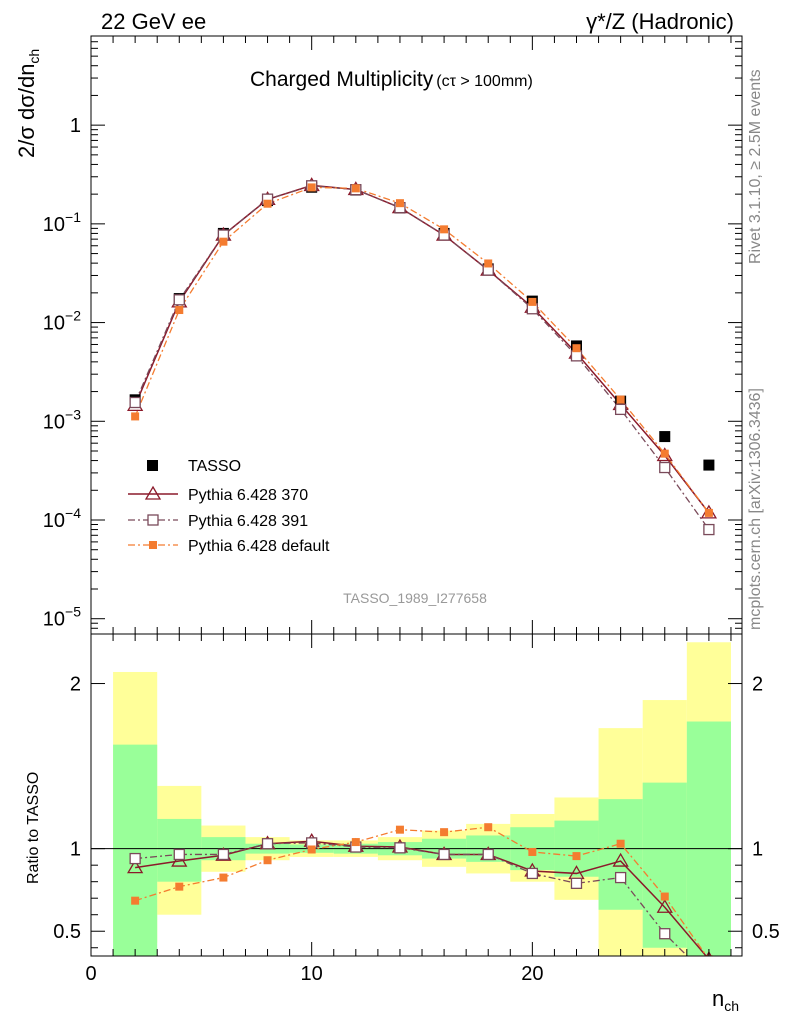 Image resolution: width=786 pixels, height=1024 pixels. Describe the element at coordinates (153, 520) in the screenshot. I see `legend-marker-p391` at that location.